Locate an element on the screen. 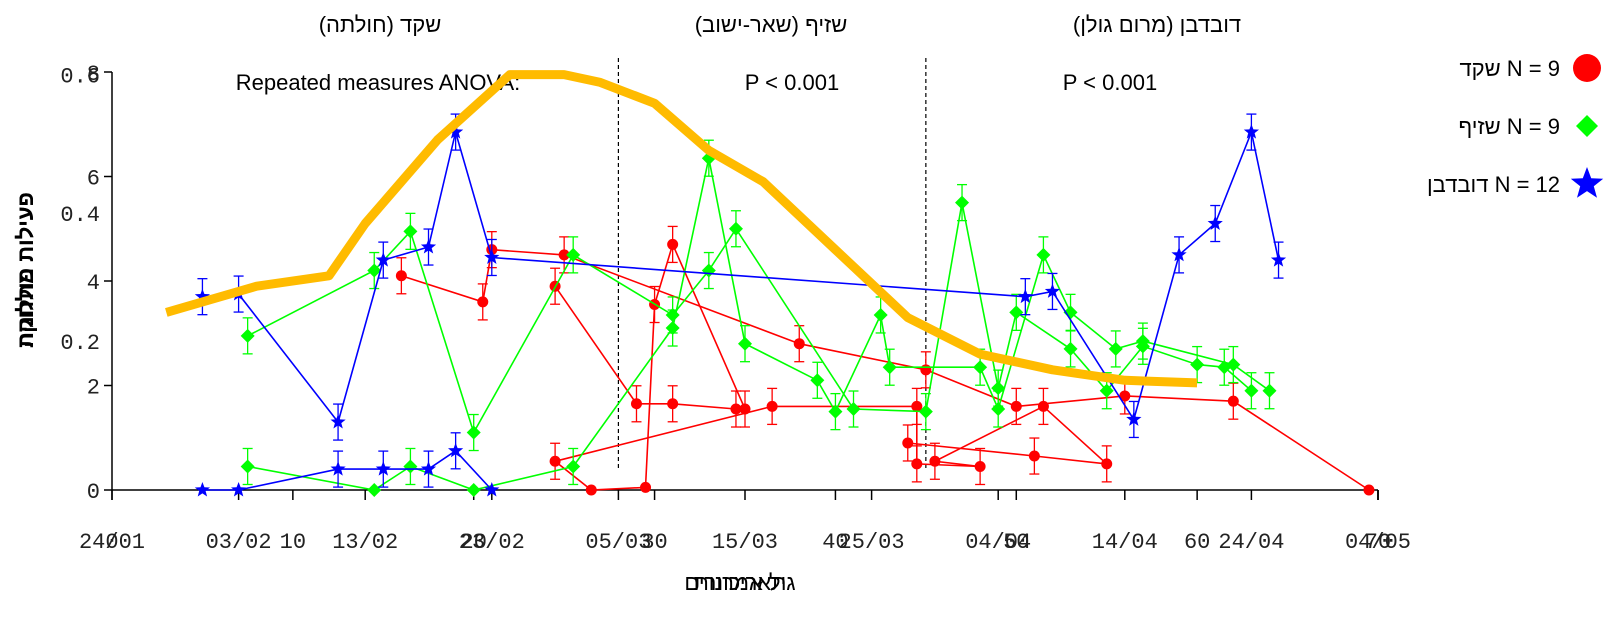 This screenshot has height=618, width=1618. legend-label: שזיף N = 9 is located at coordinates (1509, 126).